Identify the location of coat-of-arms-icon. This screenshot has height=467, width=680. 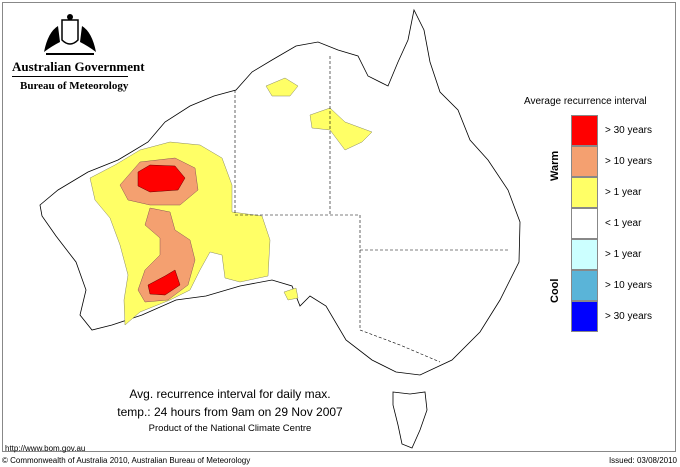
(70, 34).